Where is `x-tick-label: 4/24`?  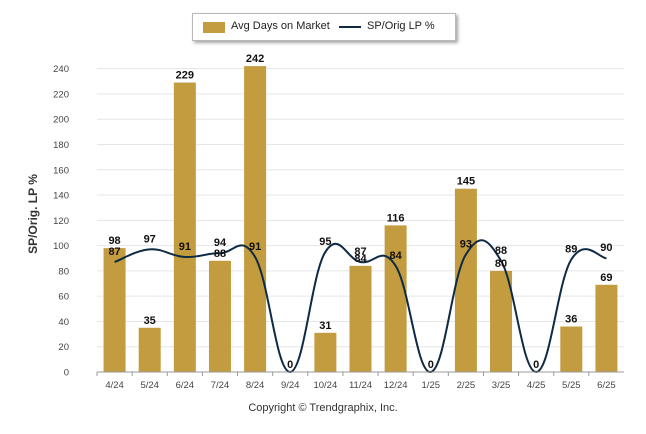
x-tick-label: 4/24 is located at coordinates (114, 385).